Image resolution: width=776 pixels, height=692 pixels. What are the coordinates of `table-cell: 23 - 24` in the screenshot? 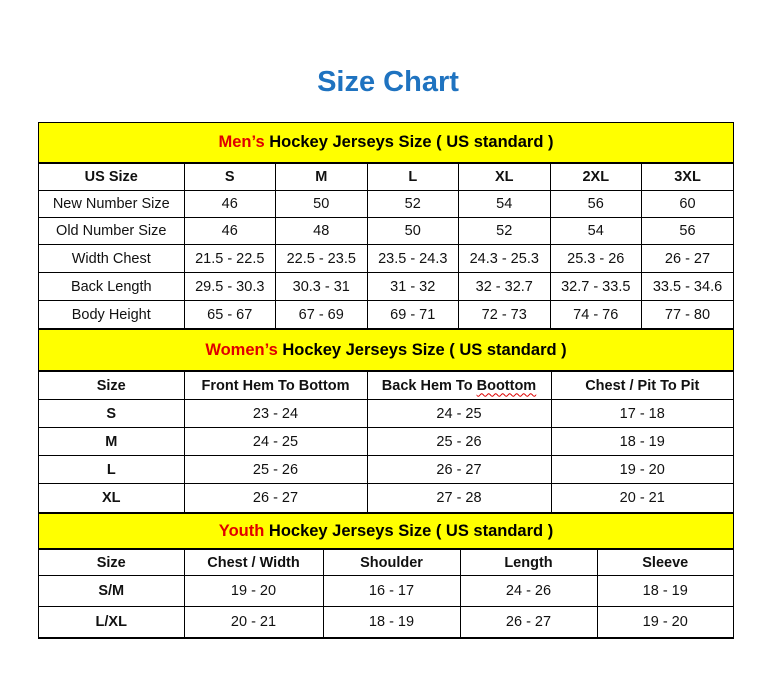 It's located at (275, 413).